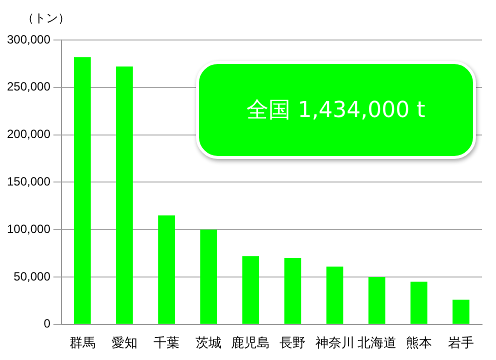  Describe the element at coordinates (250, 342) in the screenshot. I see `x-tick-label: 鹿児島` at that location.